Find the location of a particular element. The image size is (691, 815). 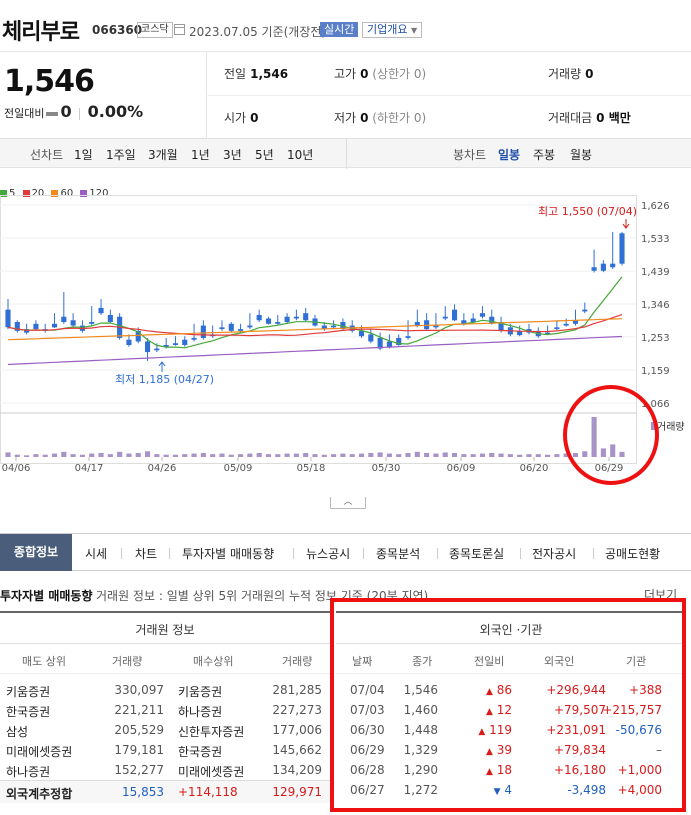

investor-foreign: +79,507 is located at coordinates (579, 710).